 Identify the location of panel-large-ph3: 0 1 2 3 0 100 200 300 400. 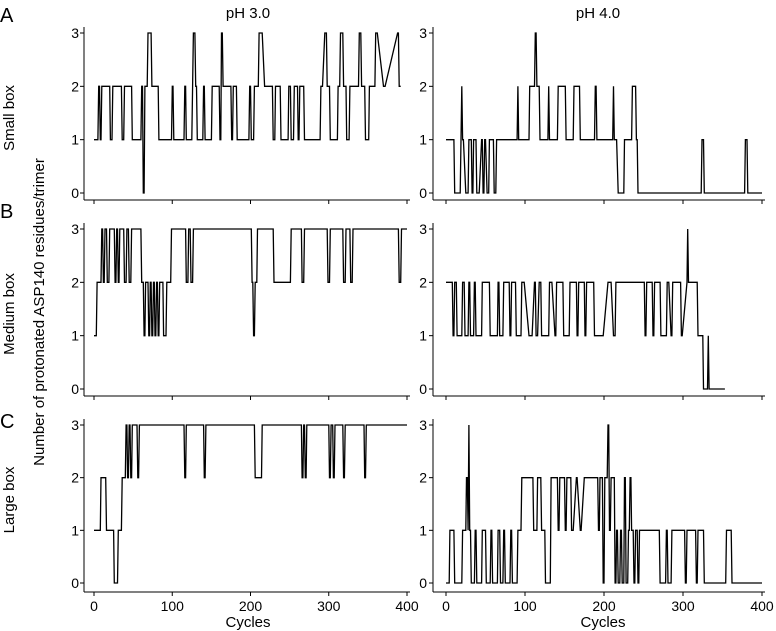
(245, 515).